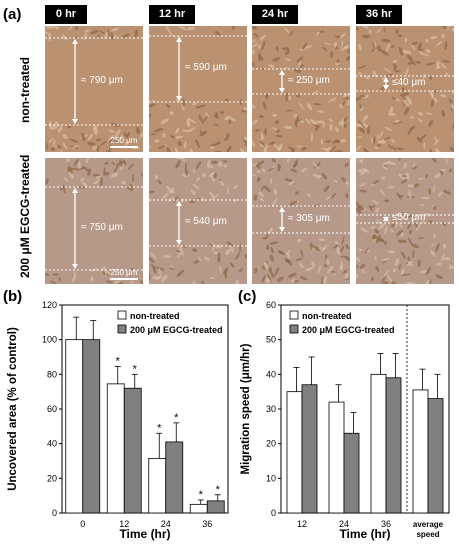  Describe the element at coordinates (66, 14) in the screenshot. I see `time-header: 0 hr` at that location.